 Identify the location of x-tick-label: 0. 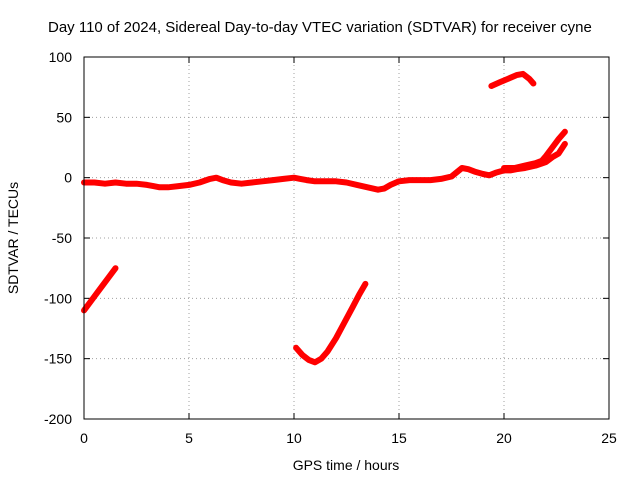
(84, 438).